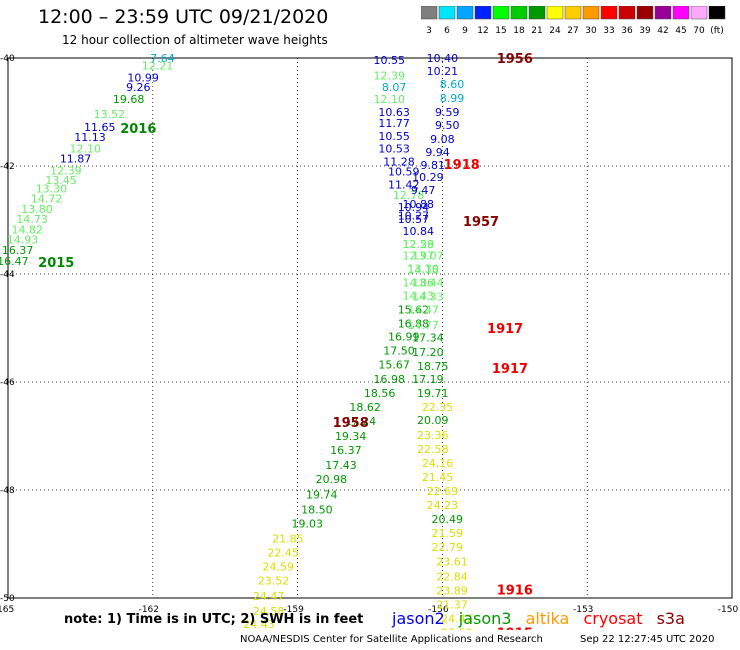 Image resolution: width=740 pixels, height=650 pixels. I want to click on wave-height-label: 11.42, so click(404, 184).